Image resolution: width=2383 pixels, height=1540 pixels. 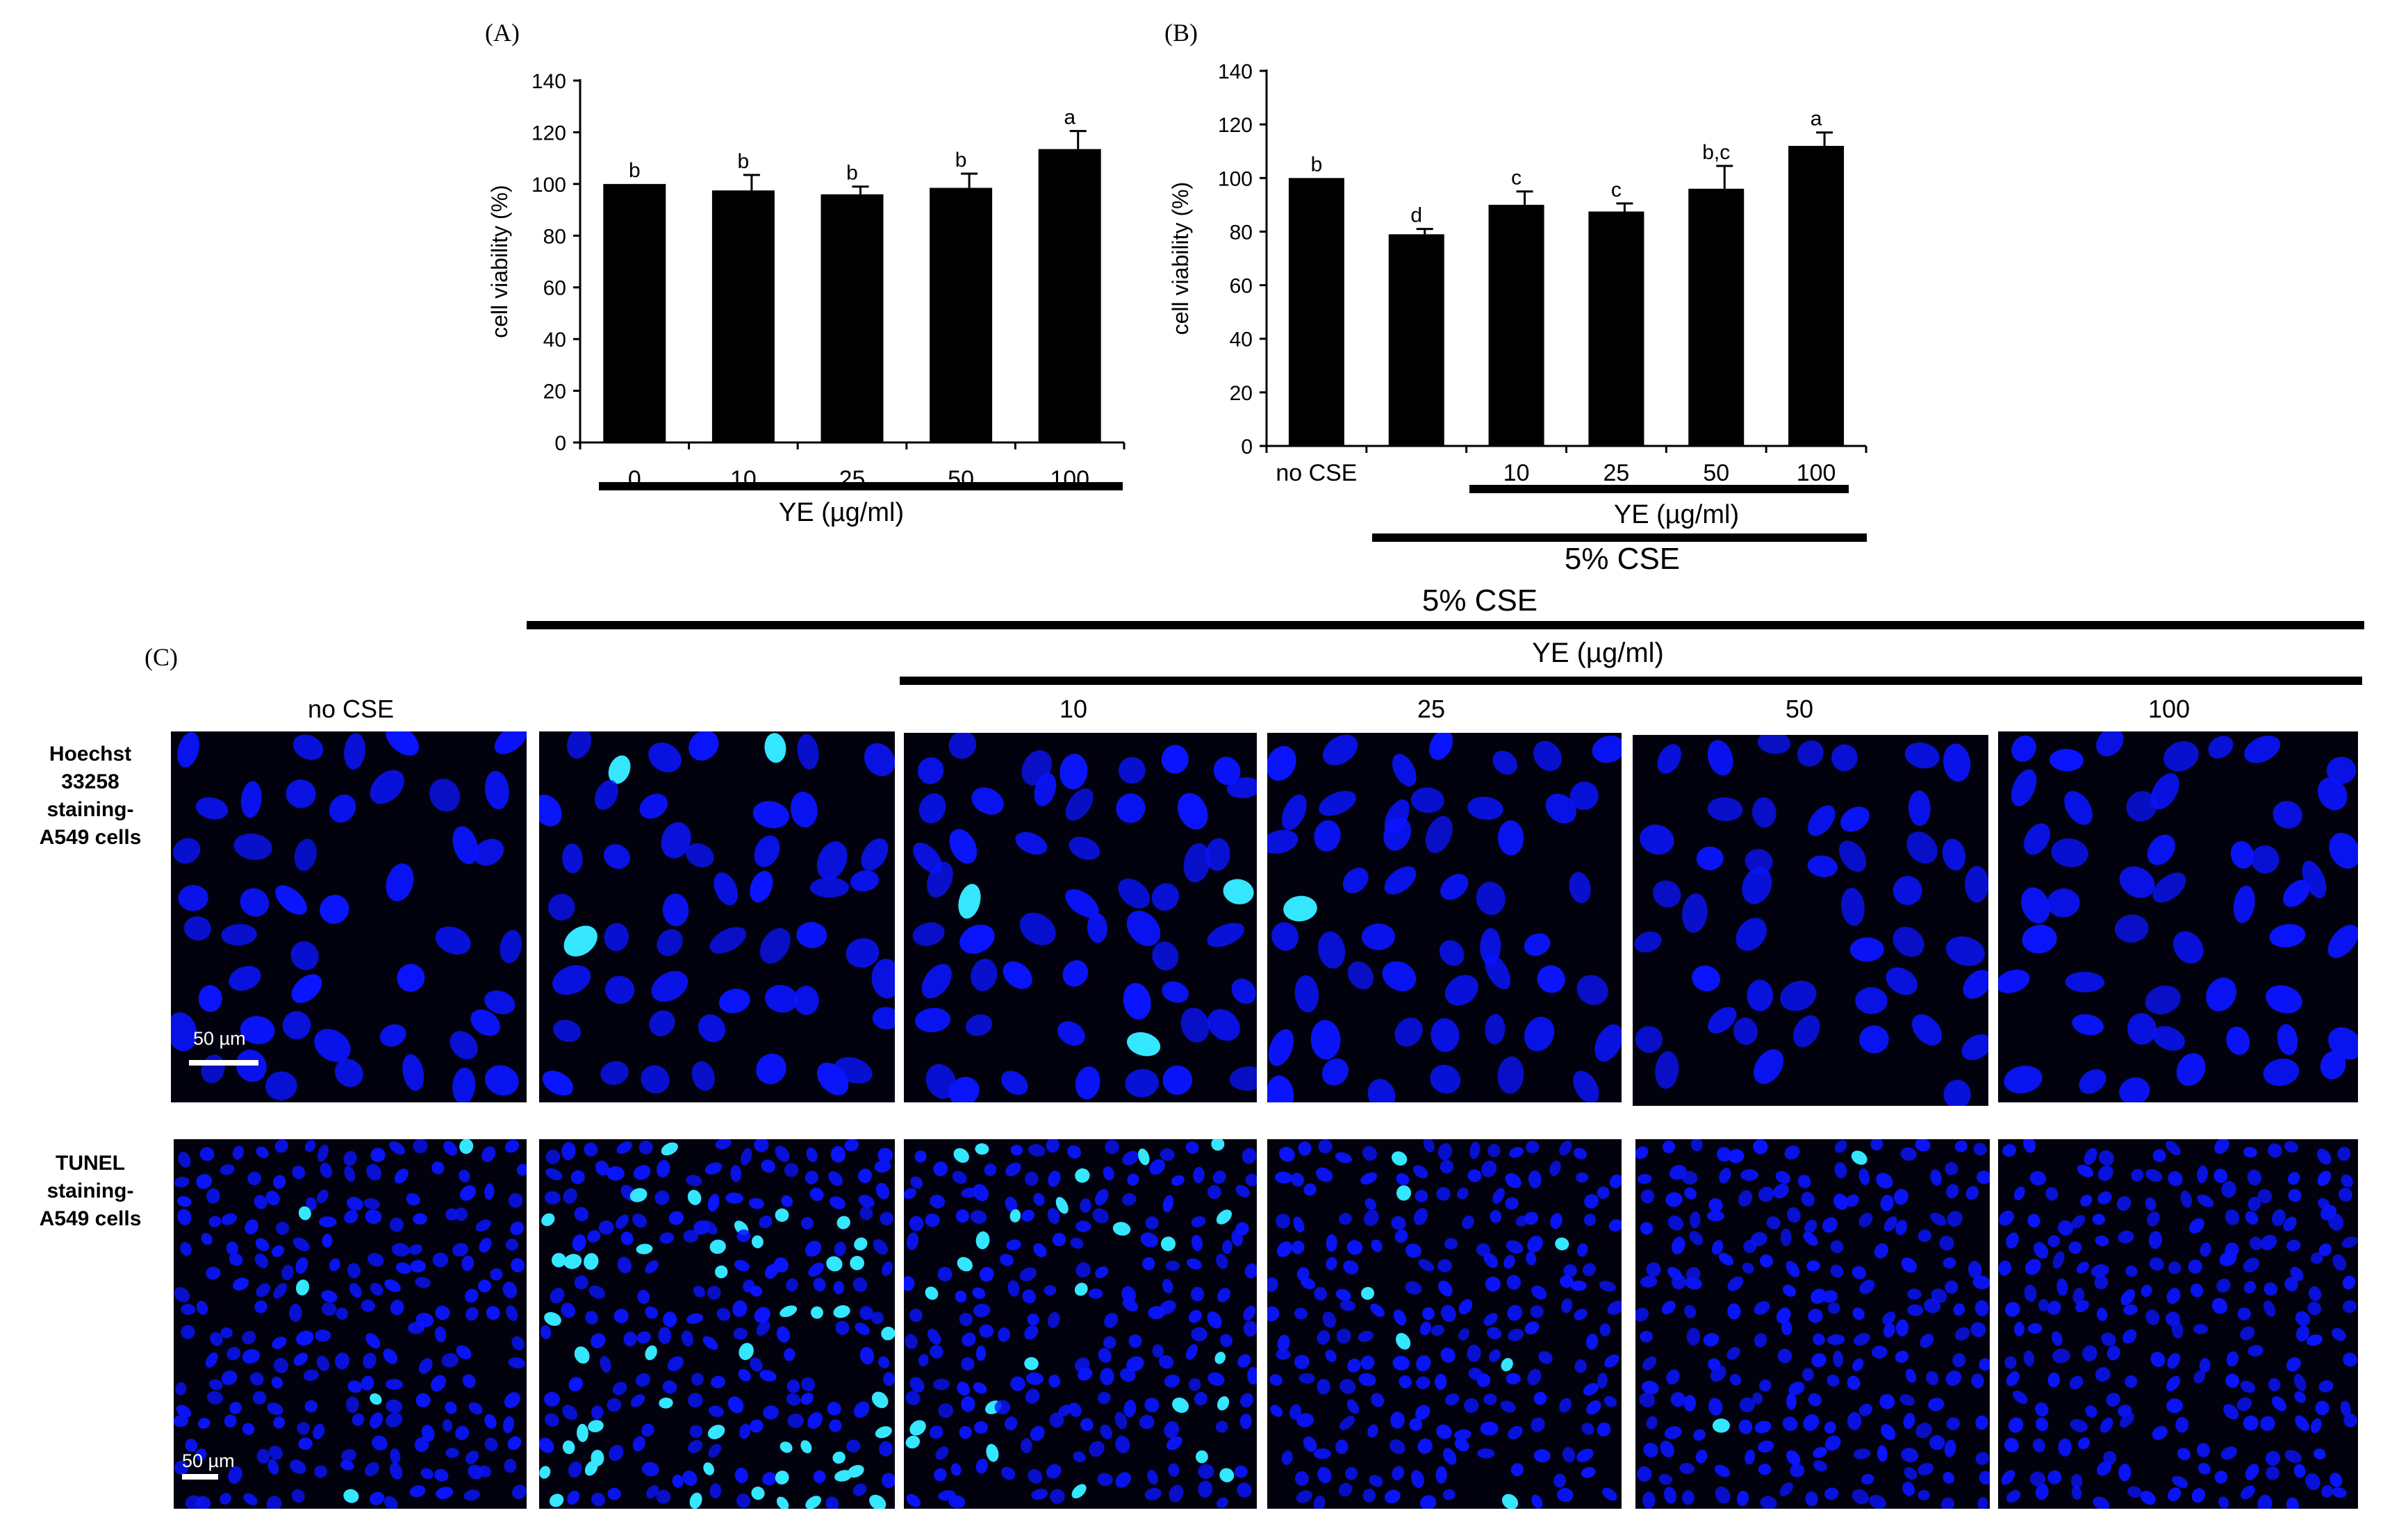 I want to click on chart-b-category-label: no CSE, so click(x=1316, y=473).